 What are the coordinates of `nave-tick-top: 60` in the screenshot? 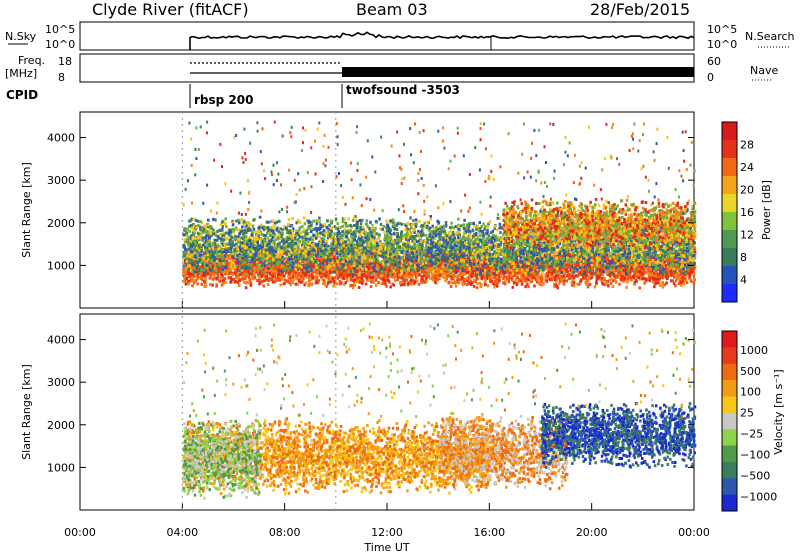 It's located at (714, 61).